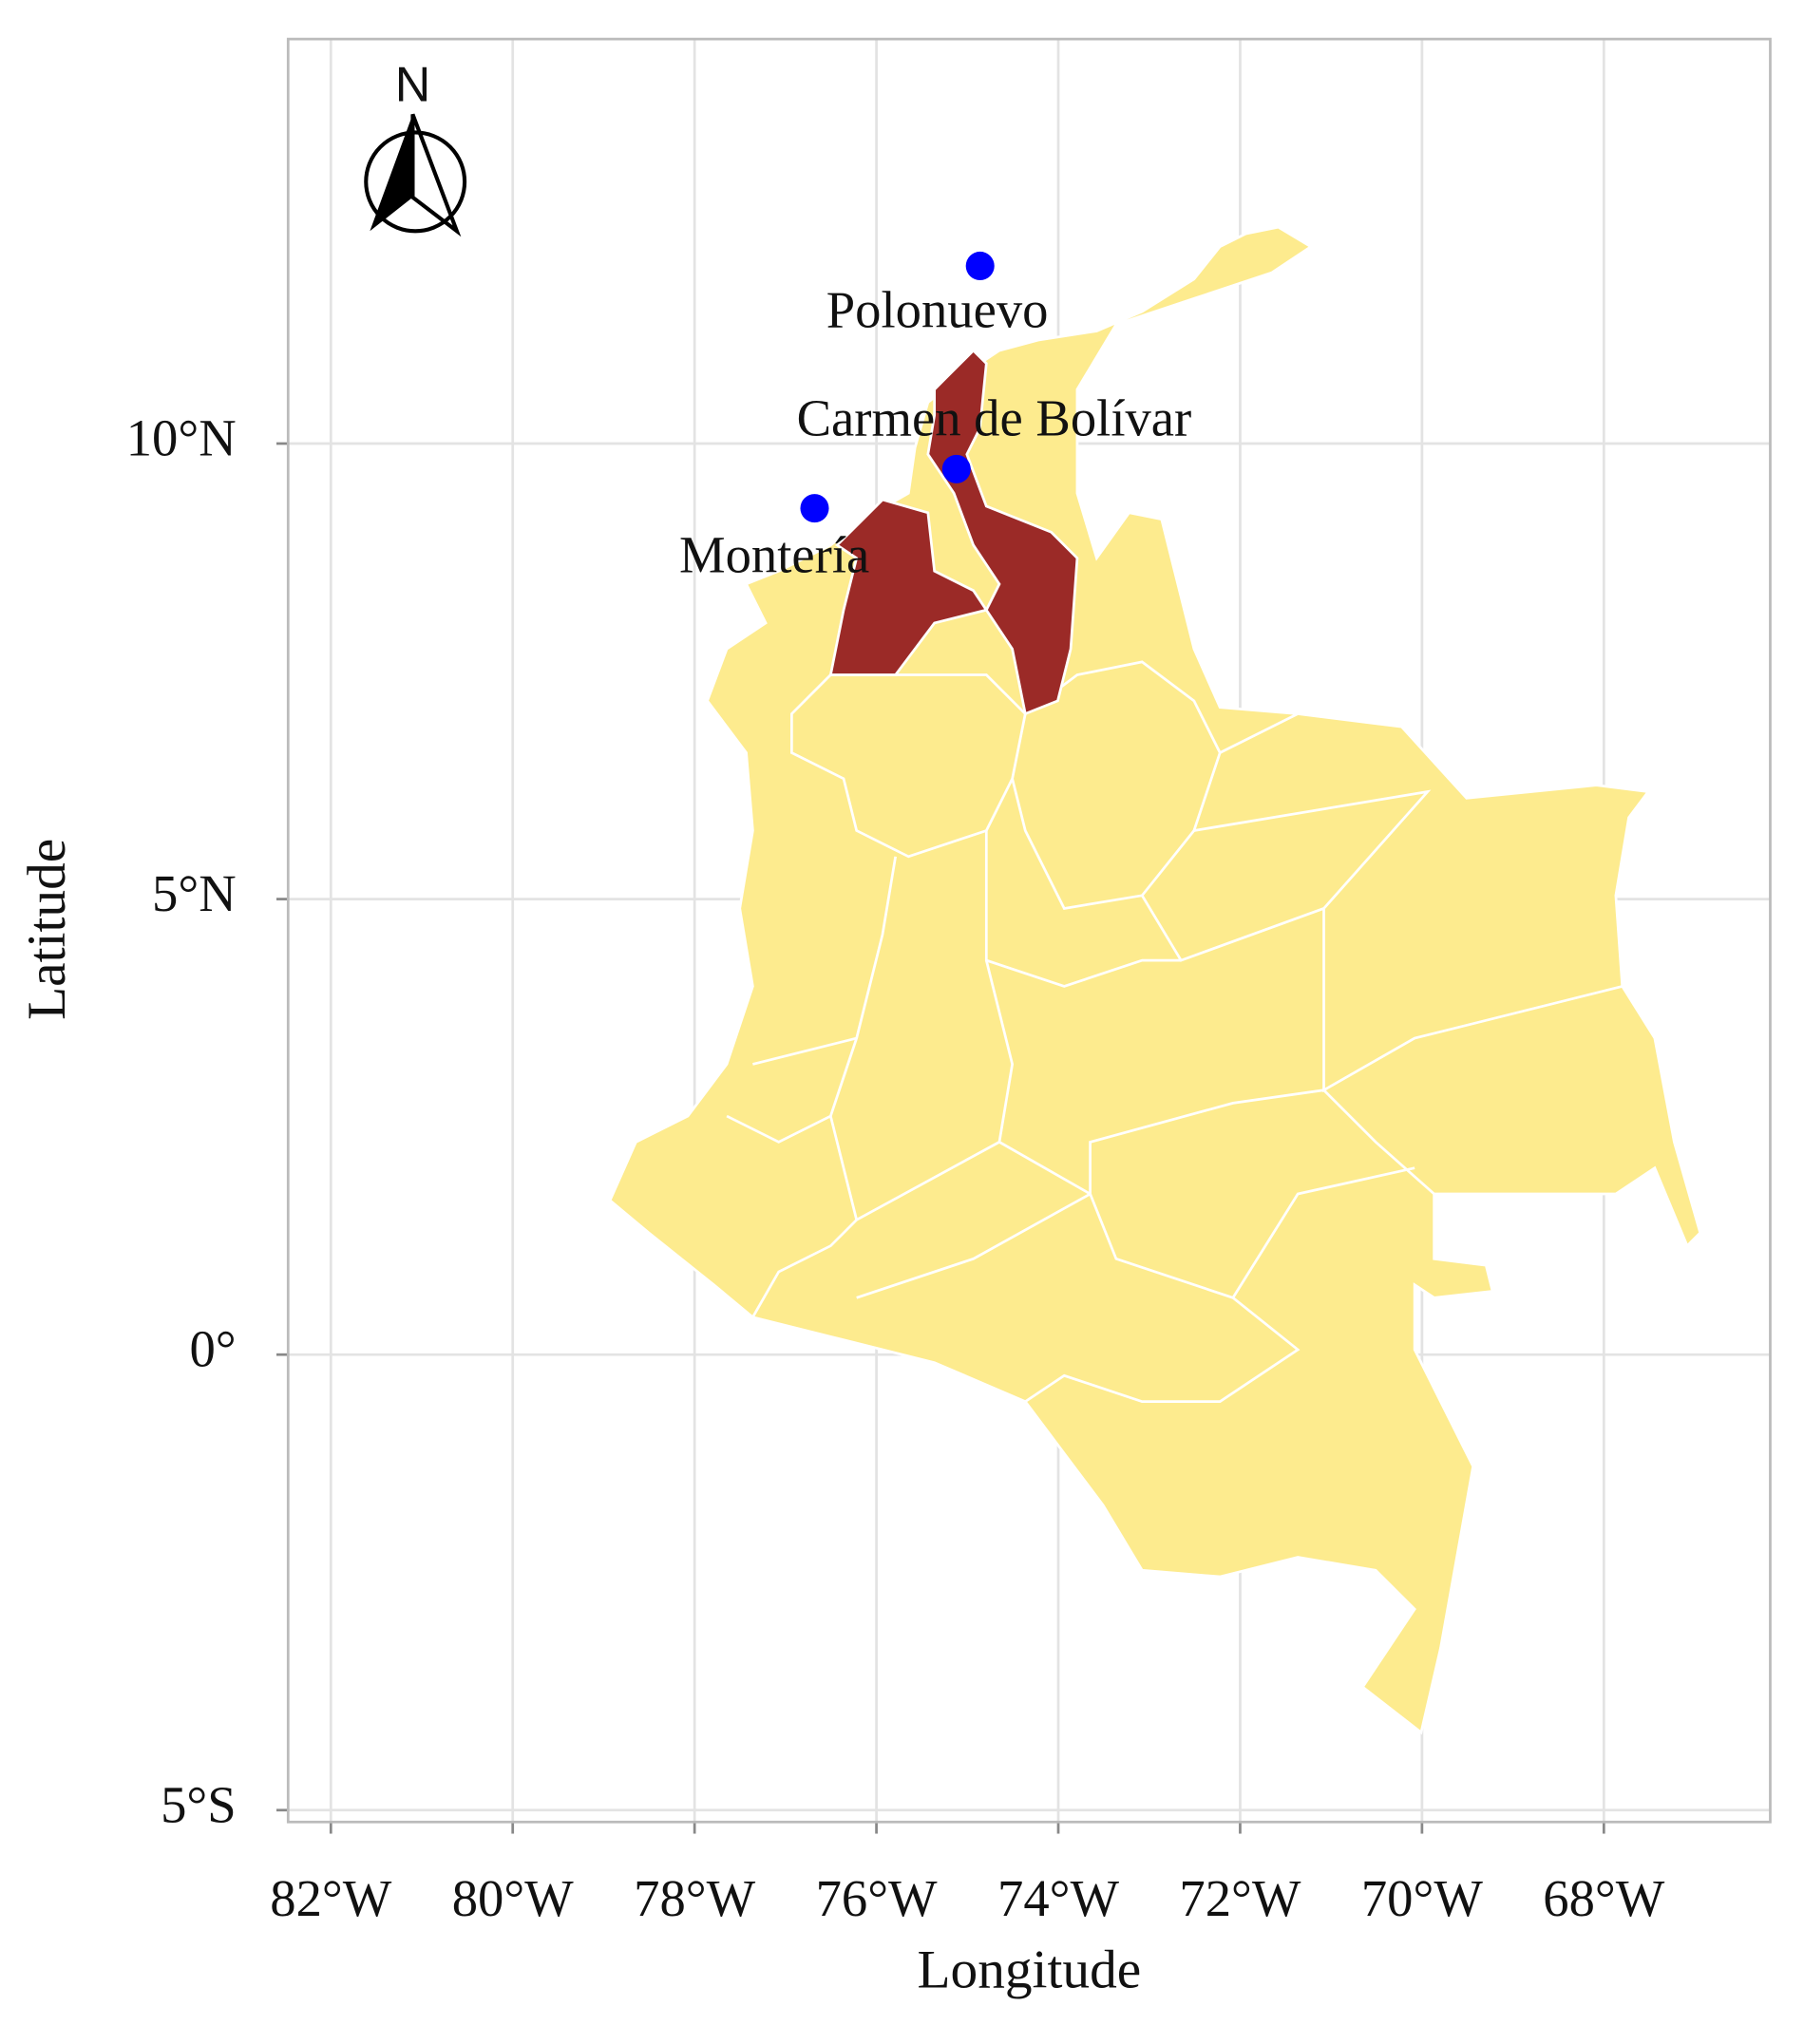 Image resolution: width=1804 pixels, height=2044 pixels. I want to click on north-arrow: N, so click(416, 148).